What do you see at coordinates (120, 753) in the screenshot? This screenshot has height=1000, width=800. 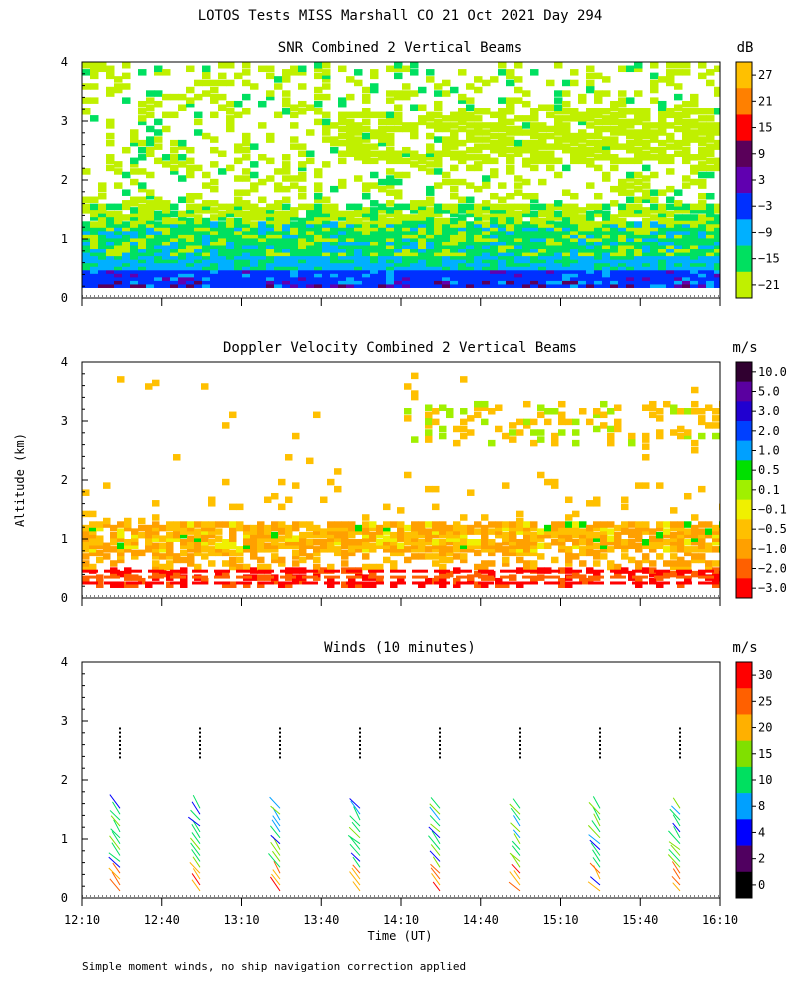 I see `wind-dot` at bounding box center [120, 753].